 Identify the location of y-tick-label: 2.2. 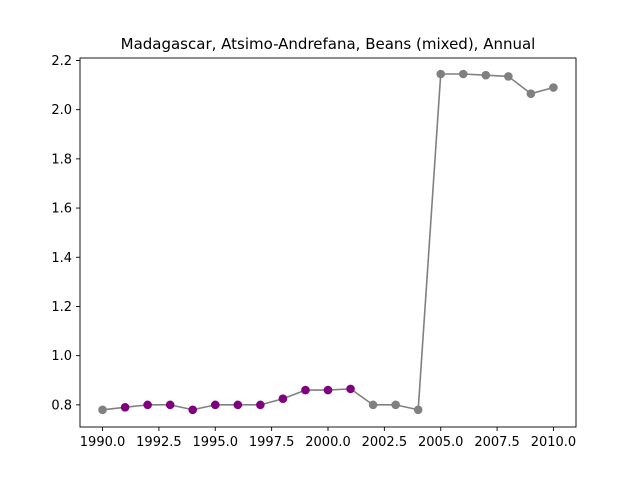
(61, 61).